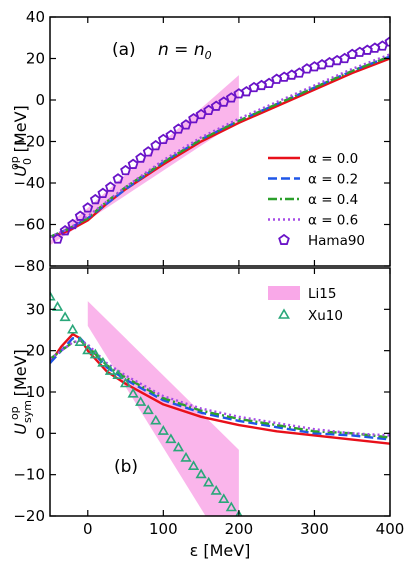 This screenshot has height=570, width=415. What do you see at coordinates (163, 529) in the screenshot?
I see `x-tick-label: 100` at bounding box center [163, 529].